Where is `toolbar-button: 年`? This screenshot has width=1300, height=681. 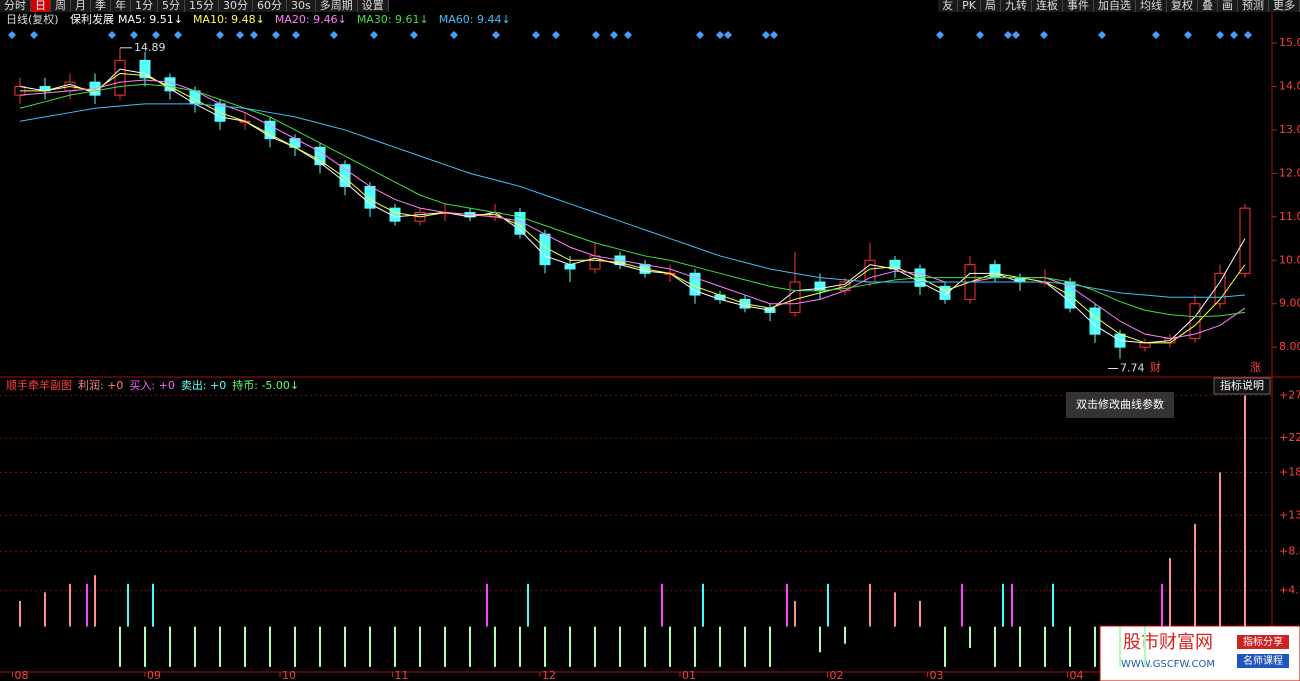
toolbar-button: 年 is located at coordinates (121, 6).